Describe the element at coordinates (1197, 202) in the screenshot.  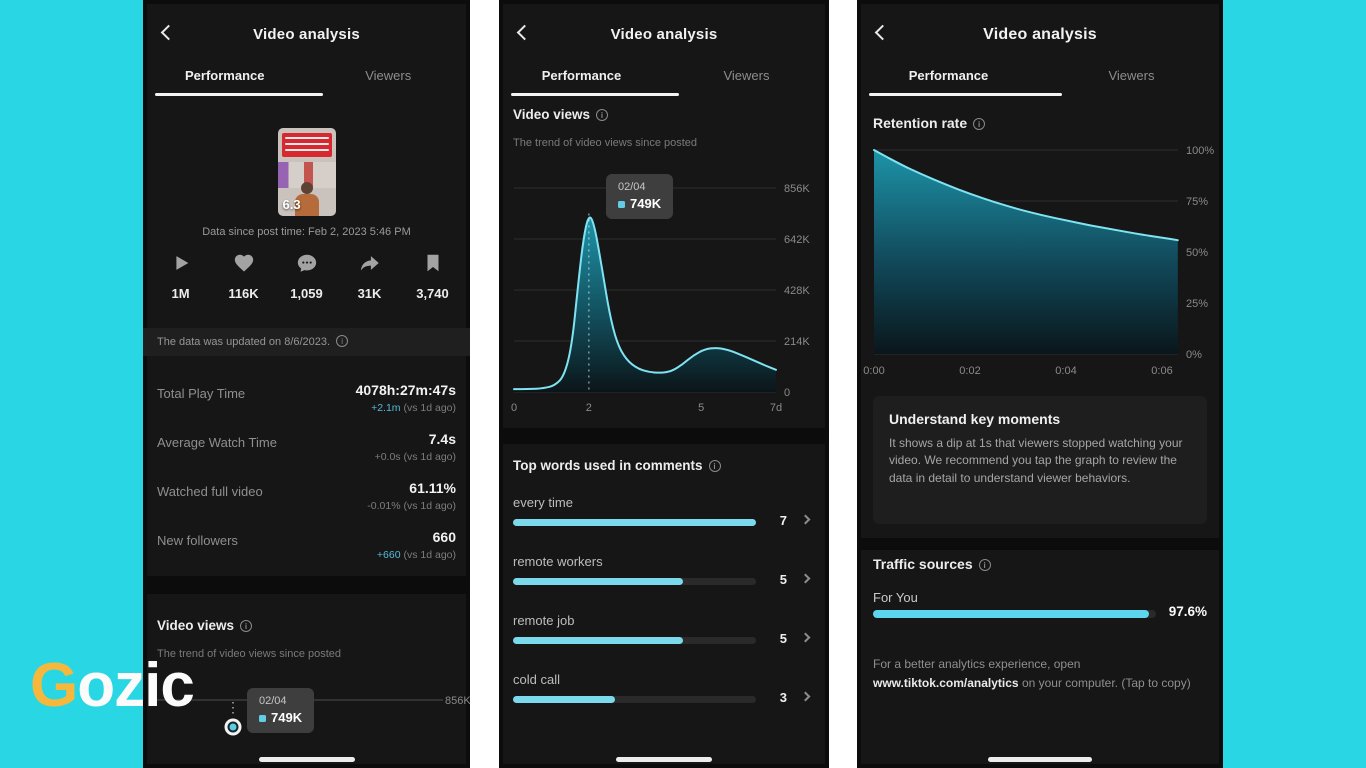
I see `svg-text: 75%` at that location.